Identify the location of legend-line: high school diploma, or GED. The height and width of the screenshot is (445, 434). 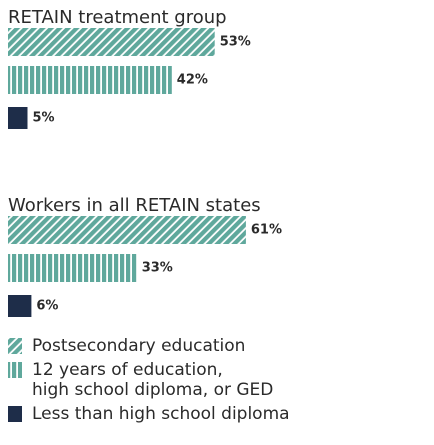
(152, 390).